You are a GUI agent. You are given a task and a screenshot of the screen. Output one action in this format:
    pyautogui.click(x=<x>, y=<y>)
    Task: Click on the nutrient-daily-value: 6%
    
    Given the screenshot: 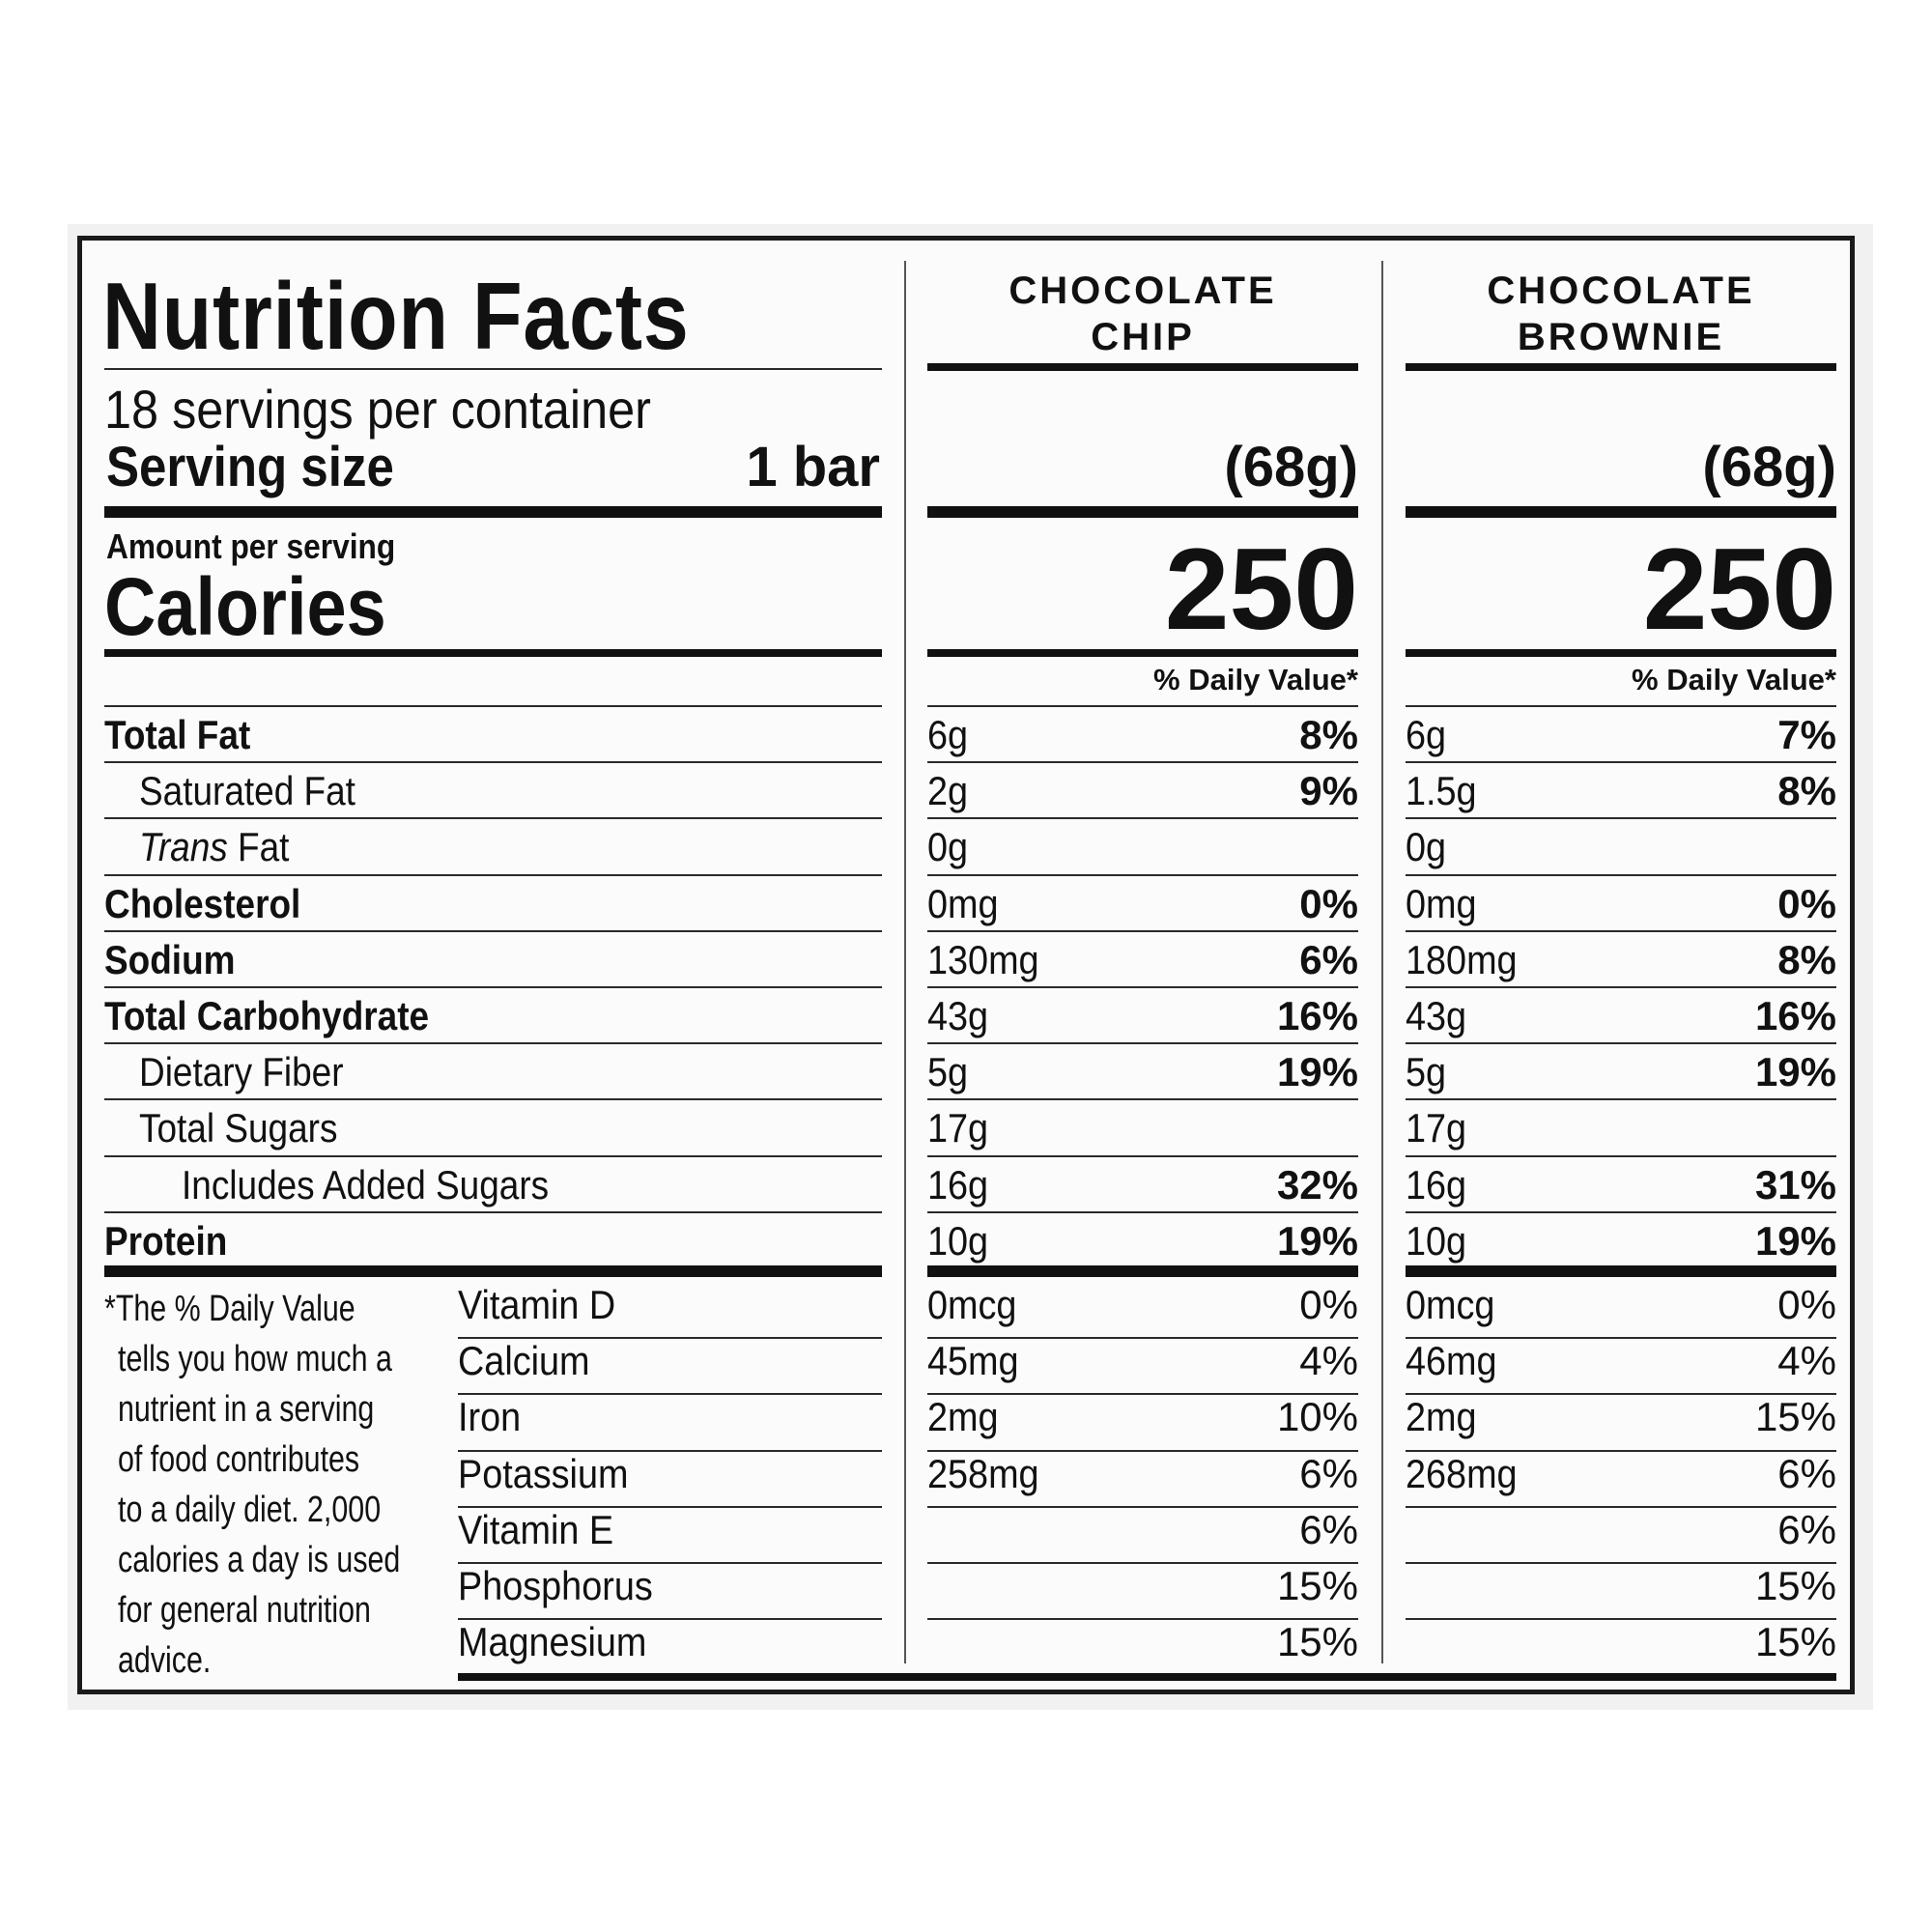 What is the action you would take?
    pyautogui.click(x=1328, y=959)
    